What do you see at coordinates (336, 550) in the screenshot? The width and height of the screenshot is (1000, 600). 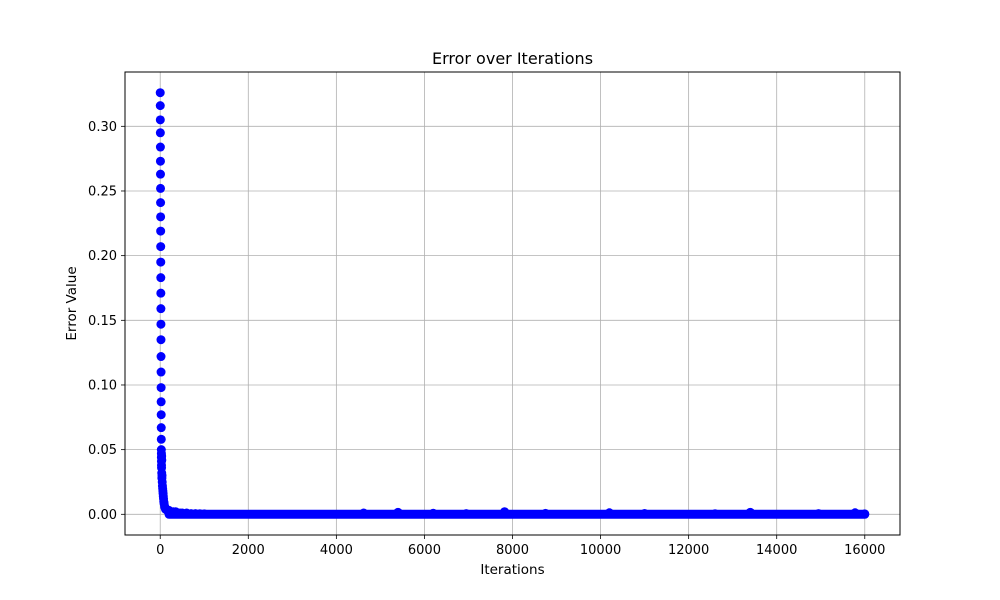 I see `x-tick-label: 4000` at bounding box center [336, 550].